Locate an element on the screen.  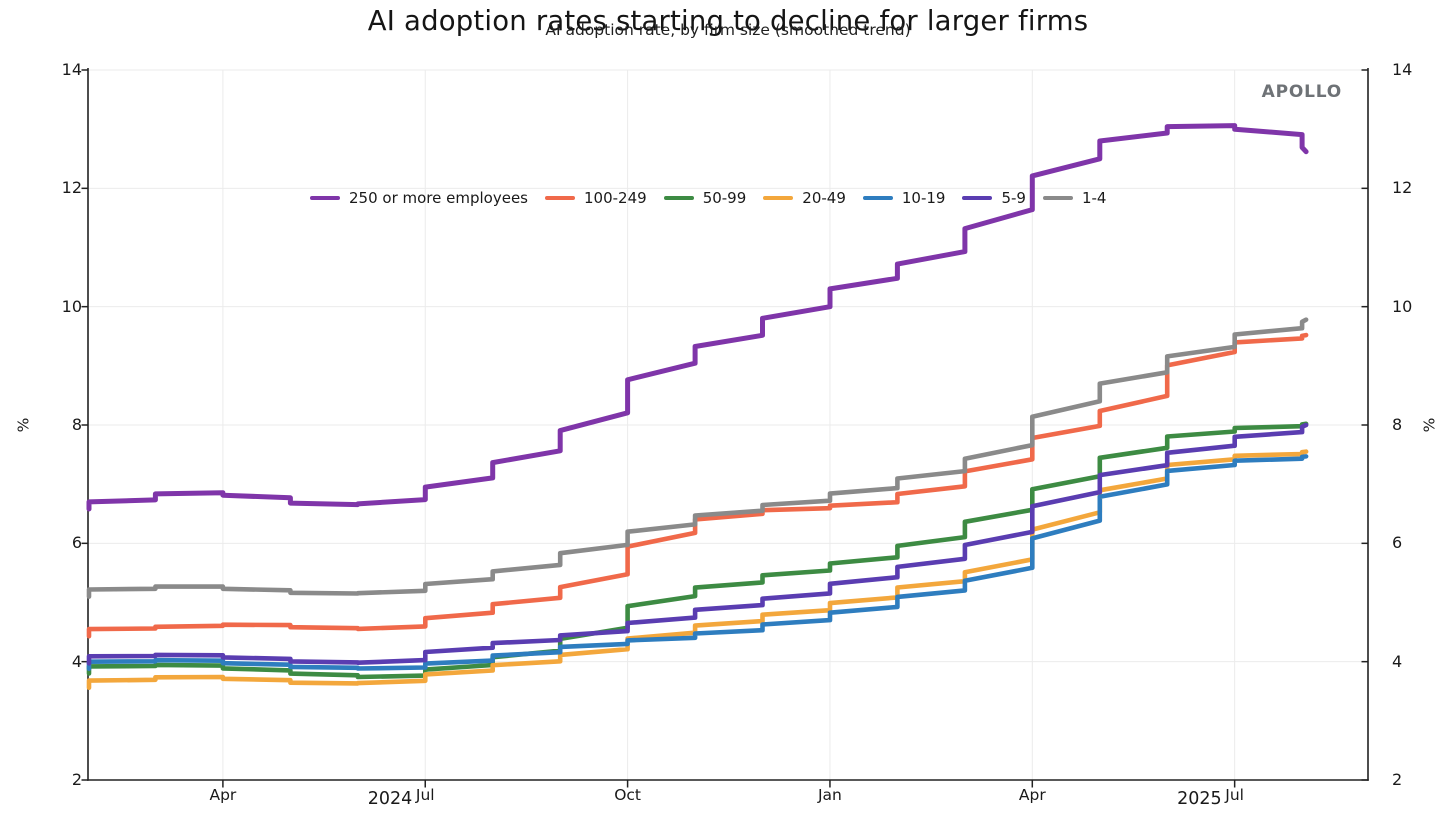
y-tick-label-left: 14 is located at coordinates (71, 69).